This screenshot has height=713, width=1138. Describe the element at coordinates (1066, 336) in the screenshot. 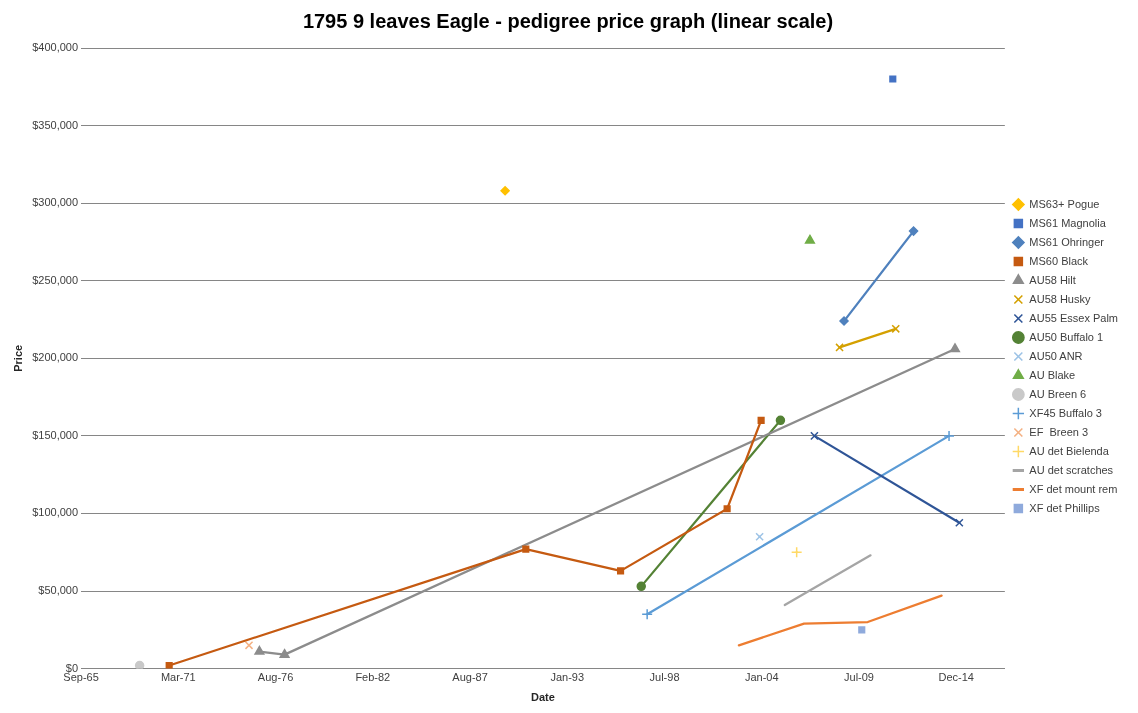

I see `legend-label: AU50 Buffalo 1` at that location.